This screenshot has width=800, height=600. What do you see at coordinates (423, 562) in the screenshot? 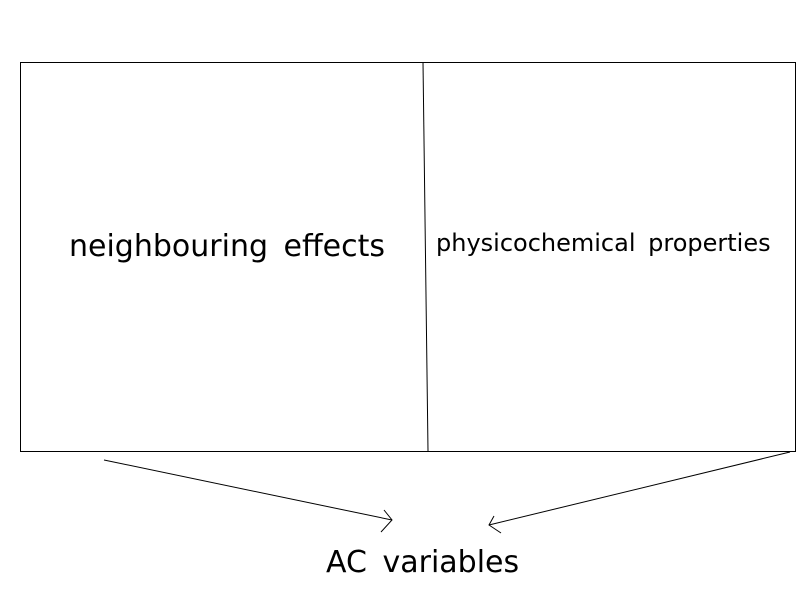
I see `ac-variables-label: AC variables` at bounding box center [423, 562].